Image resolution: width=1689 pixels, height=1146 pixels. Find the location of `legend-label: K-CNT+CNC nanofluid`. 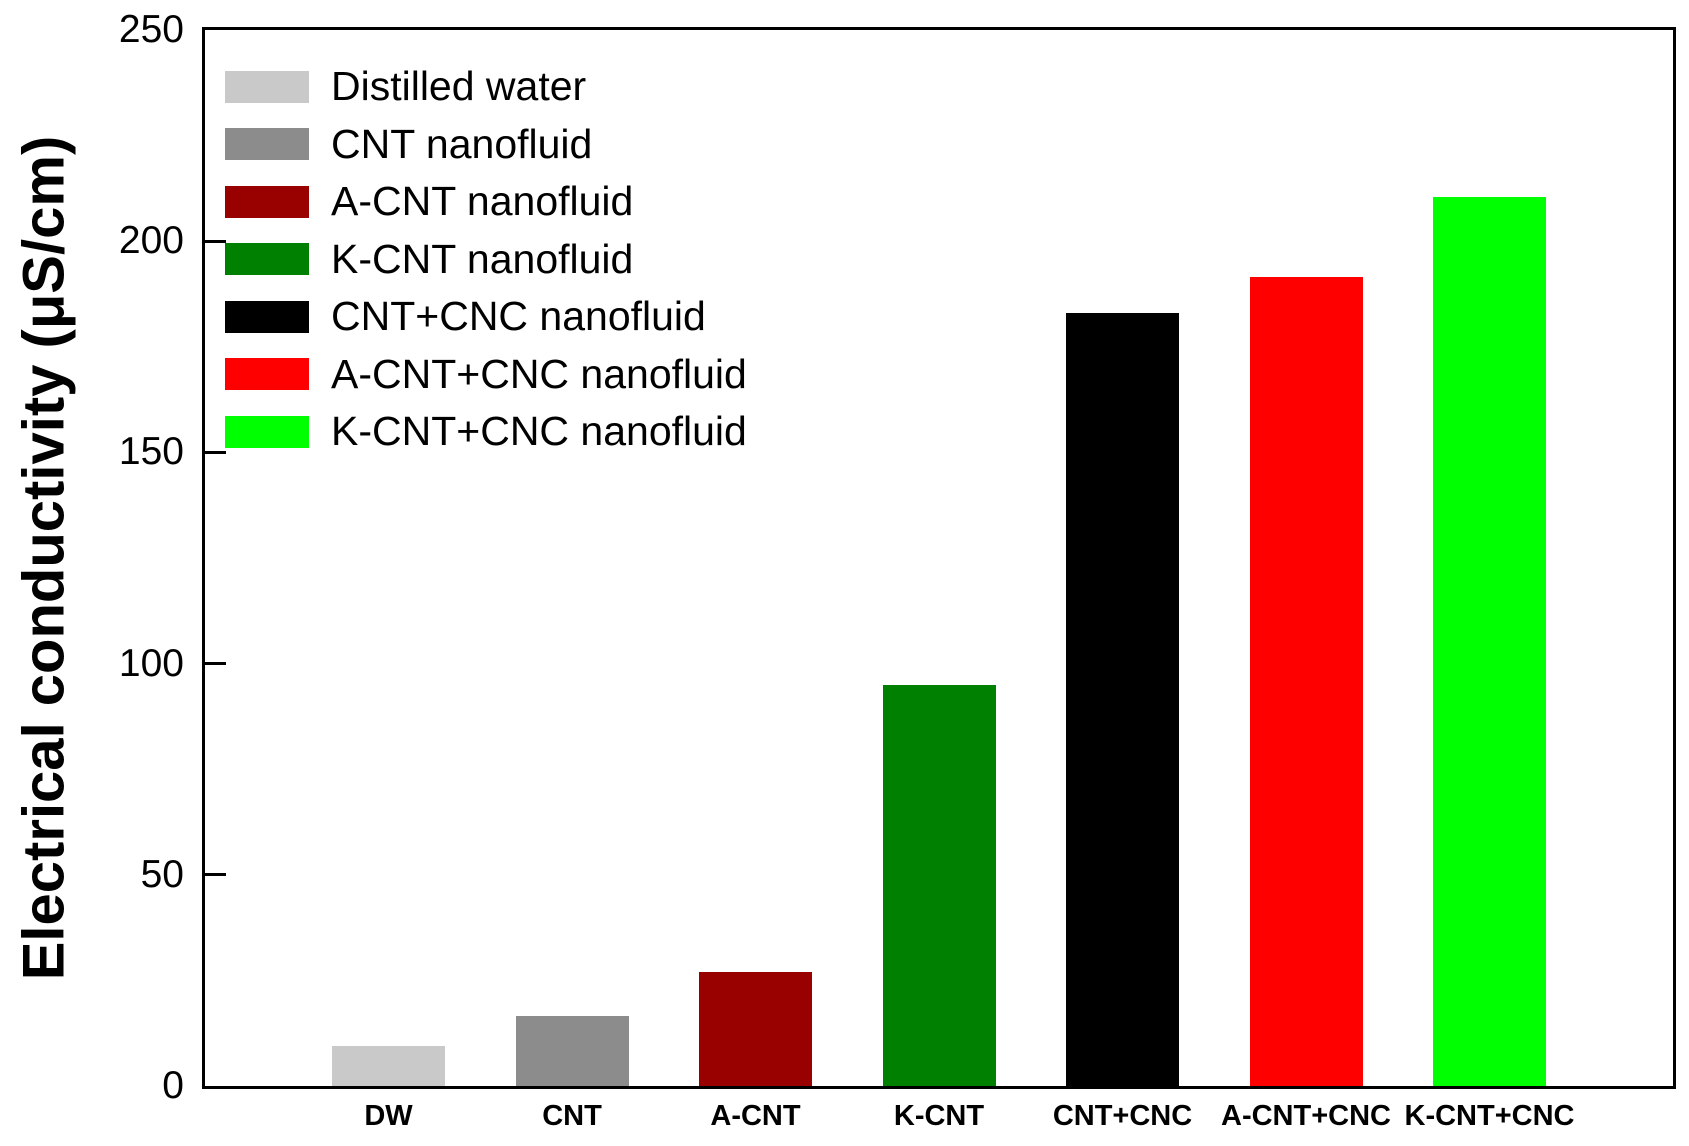

legend-label: K-CNT+CNC nanofluid is located at coordinates (539, 431).